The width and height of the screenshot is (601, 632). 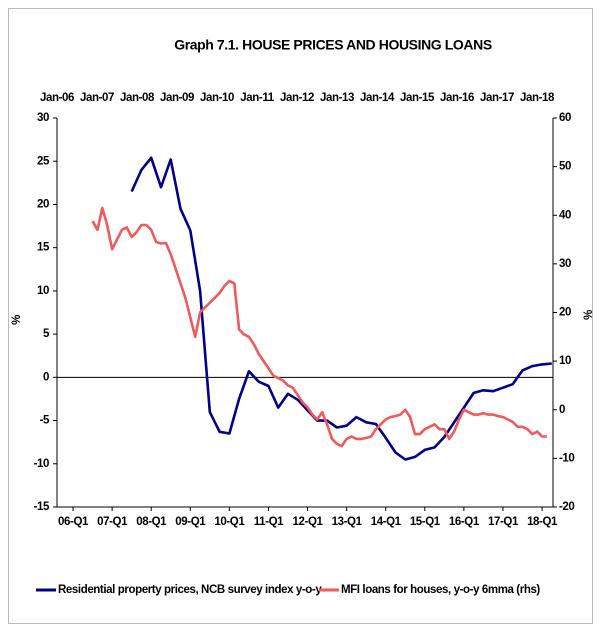 What do you see at coordinates (337, 98) in the screenshot?
I see `x2-tick-label: Jan-13` at bounding box center [337, 98].